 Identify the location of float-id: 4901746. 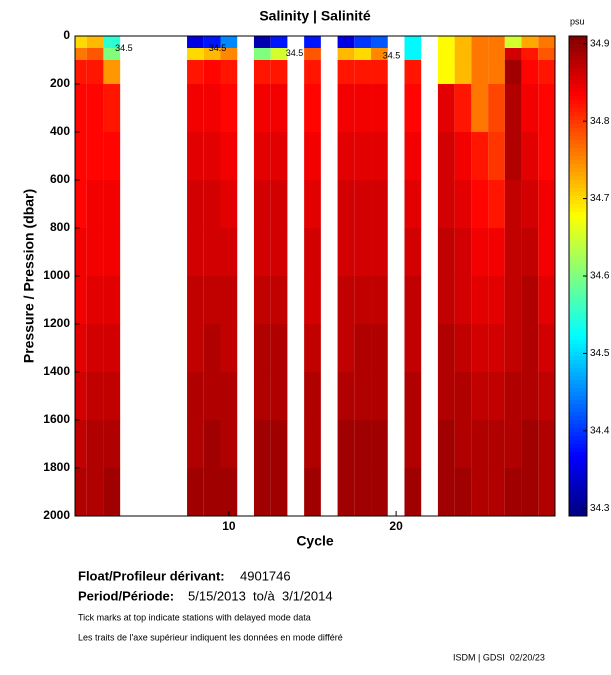
(265, 575).